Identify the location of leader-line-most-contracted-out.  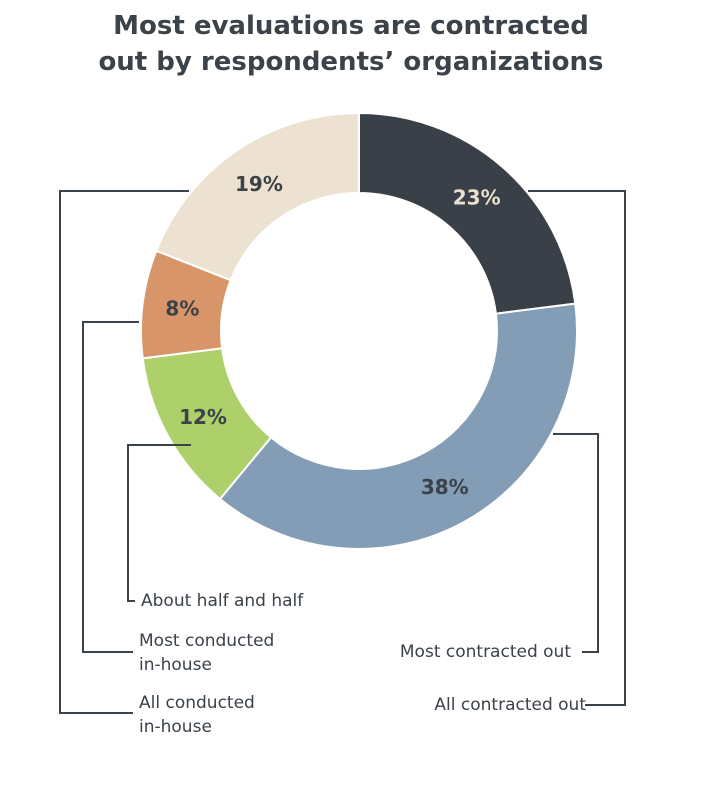
(576, 543).